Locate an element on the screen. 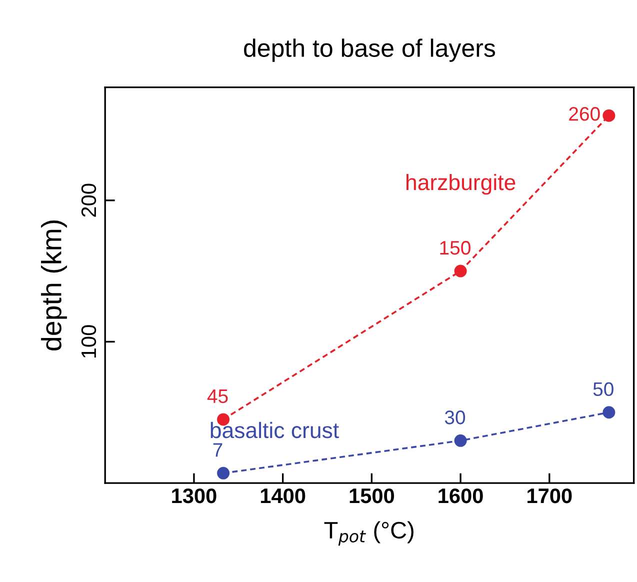 This screenshot has width=637, height=582. data-label: 260 is located at coordinates (584, 114).